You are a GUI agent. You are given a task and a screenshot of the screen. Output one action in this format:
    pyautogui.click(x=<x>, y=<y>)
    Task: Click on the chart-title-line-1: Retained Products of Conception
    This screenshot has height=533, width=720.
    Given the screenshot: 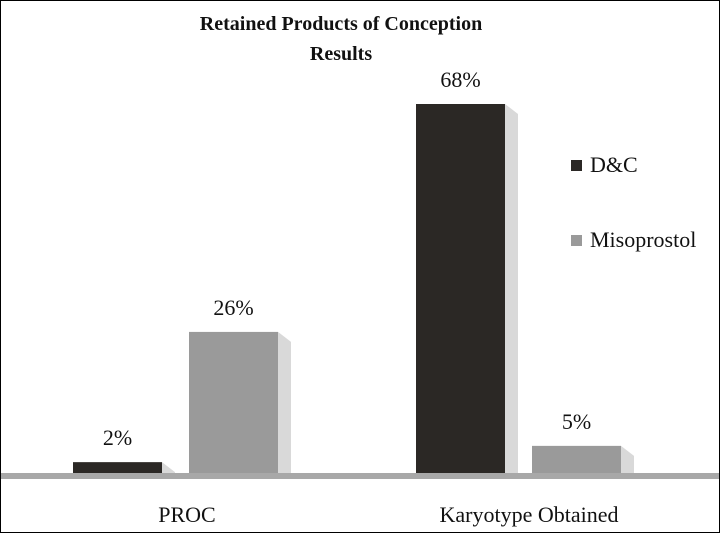 What is the action you would take?
    pyautogui.click(x=341, y=24)
    